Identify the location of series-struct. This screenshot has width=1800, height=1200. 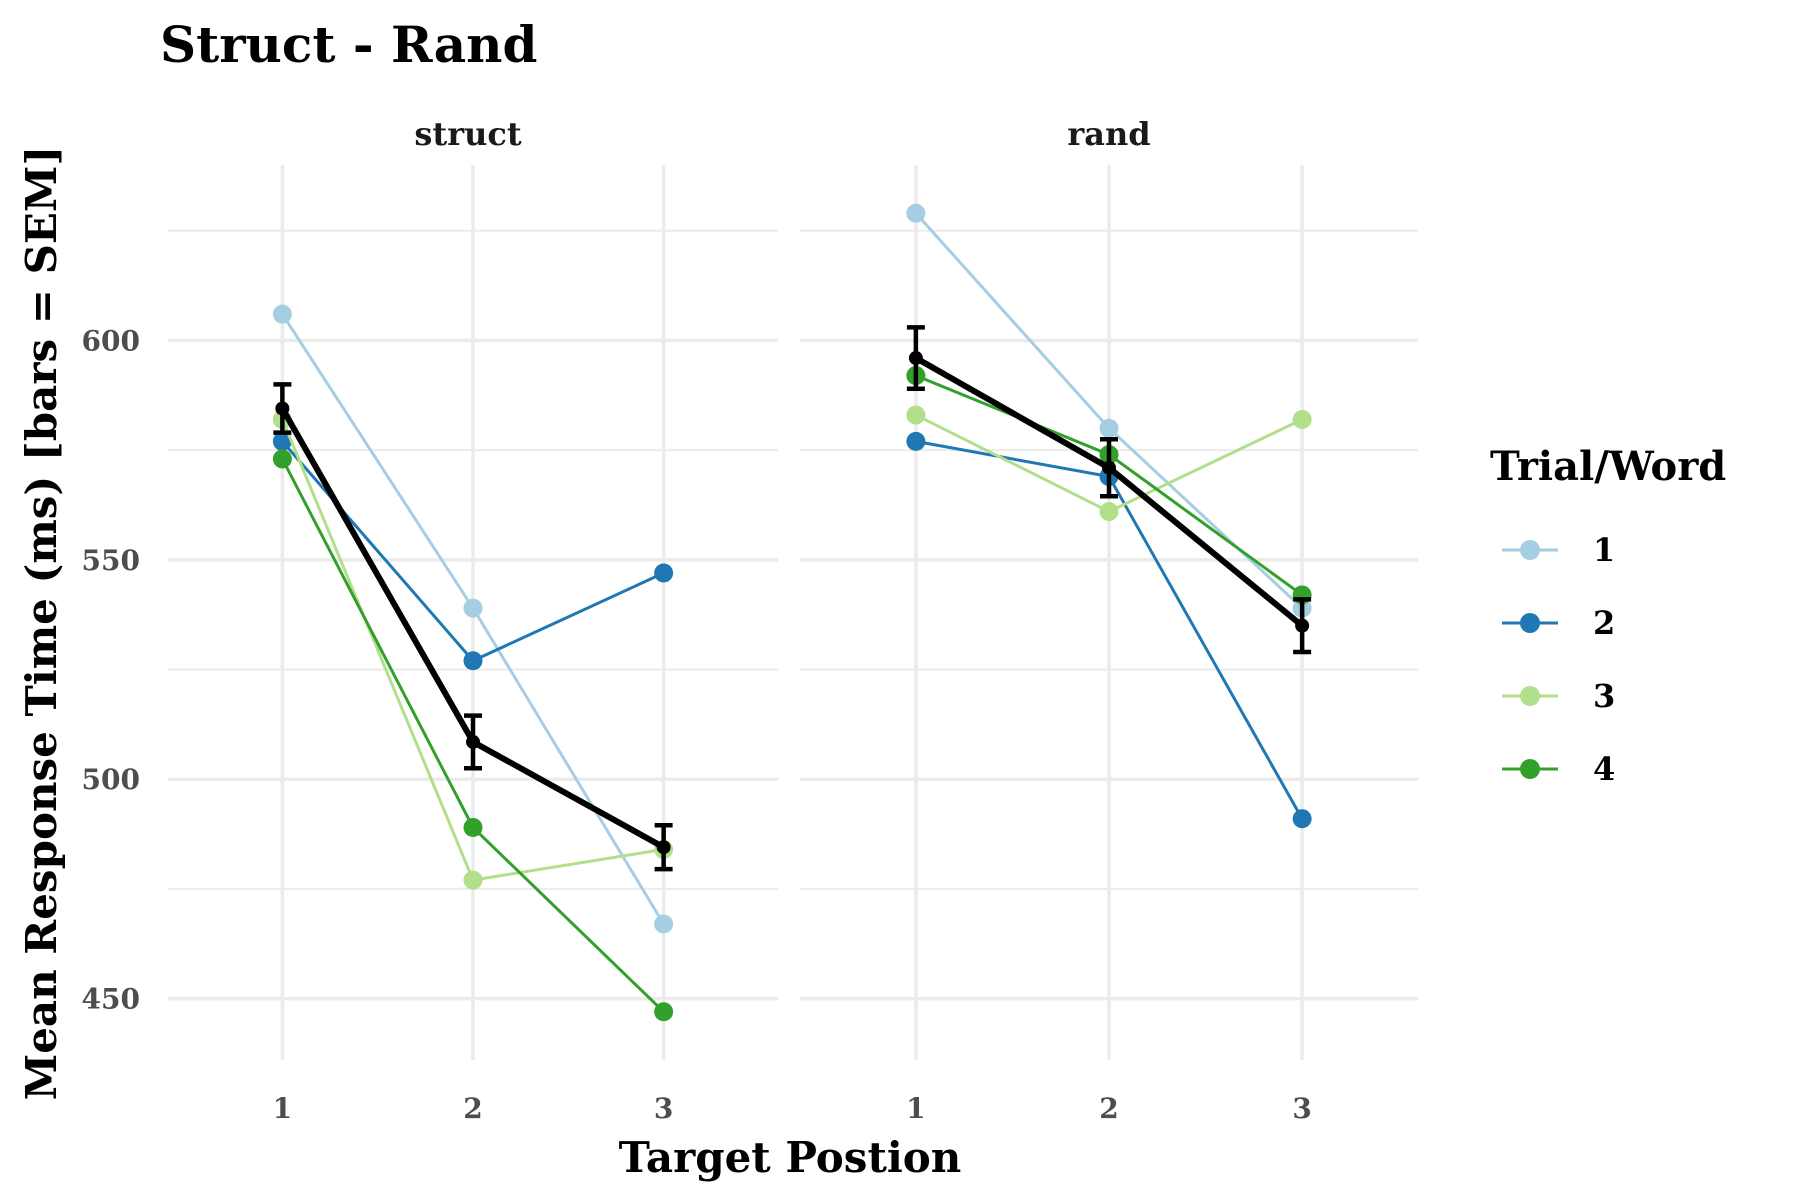
(473, 663).